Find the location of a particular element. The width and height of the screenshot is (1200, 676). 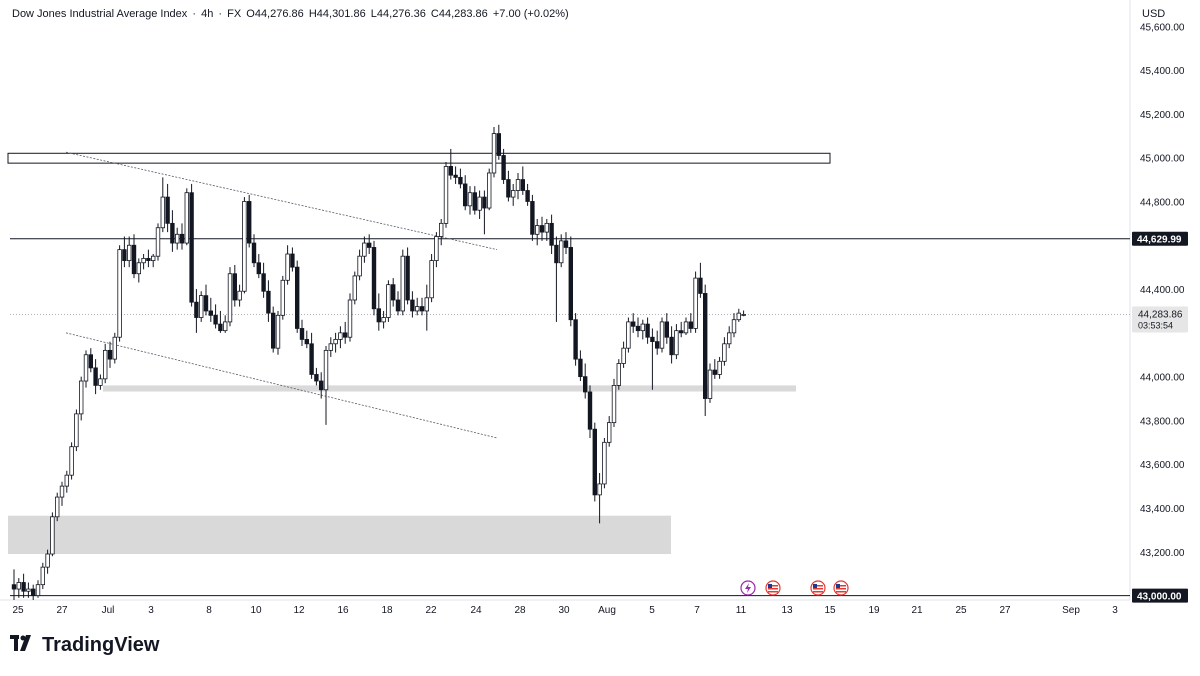

lightning-event-icon is located at coordinates (748, 588).